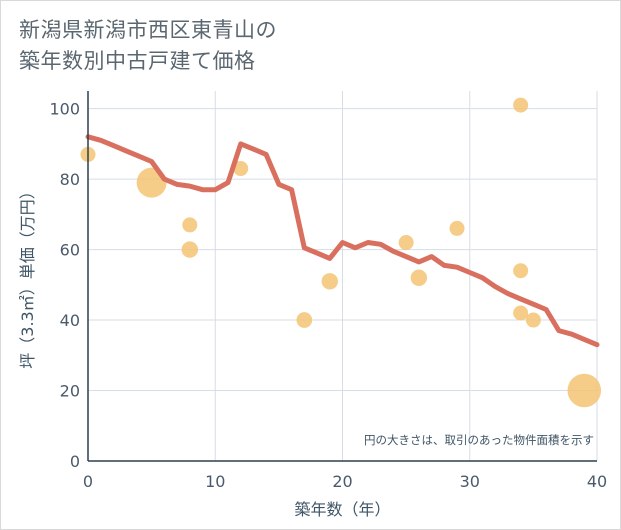 Image resolution: width=621 pixels, height=530 pixels. What do you see at coordinates (70, 250) in the screenshot?
I see `y-tick-label: 60` at bounding box center [70, 250].